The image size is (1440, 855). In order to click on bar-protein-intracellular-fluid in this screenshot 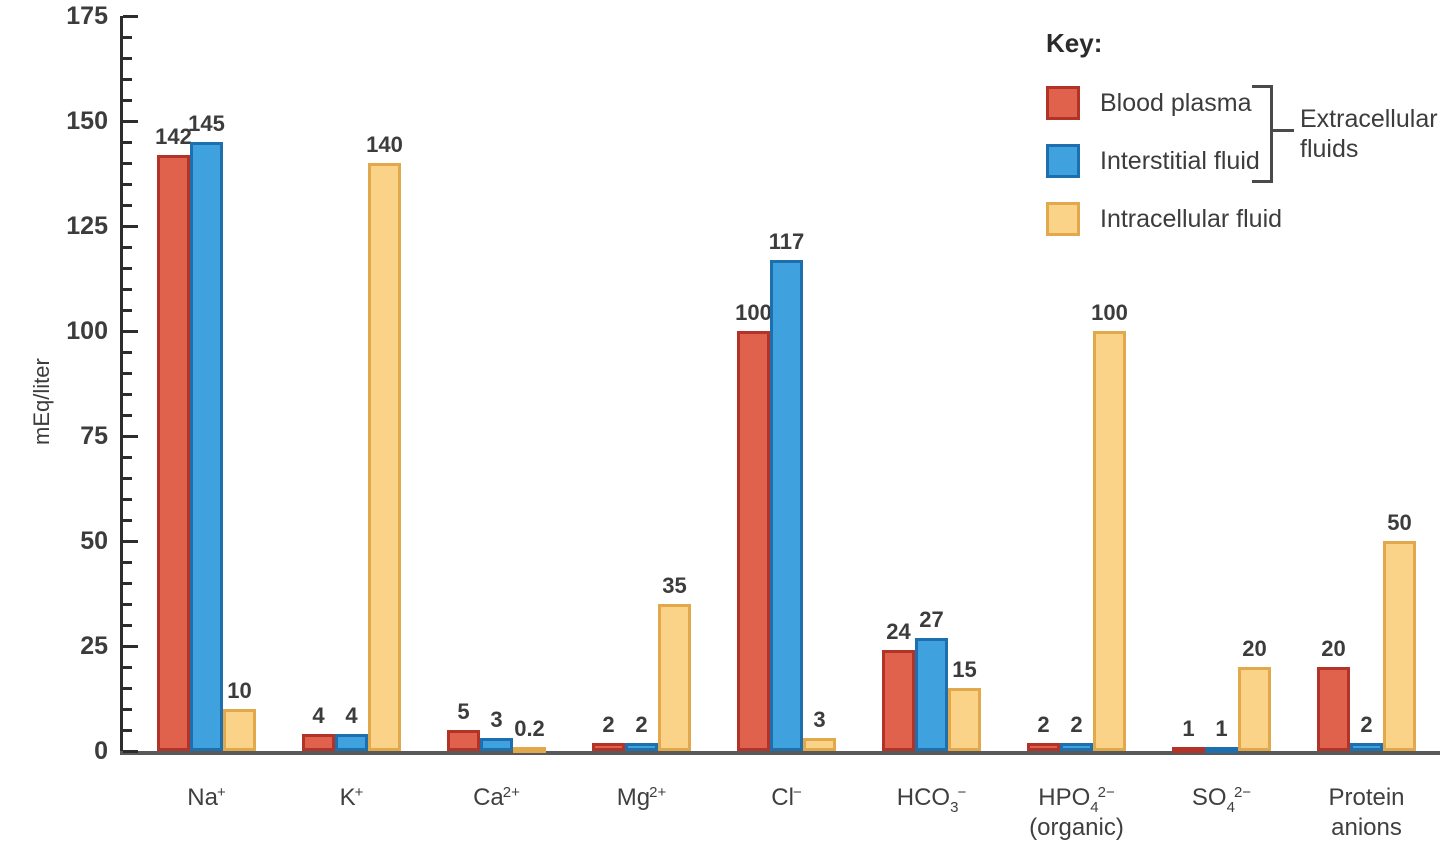, I will do `click(1399, 646)`.